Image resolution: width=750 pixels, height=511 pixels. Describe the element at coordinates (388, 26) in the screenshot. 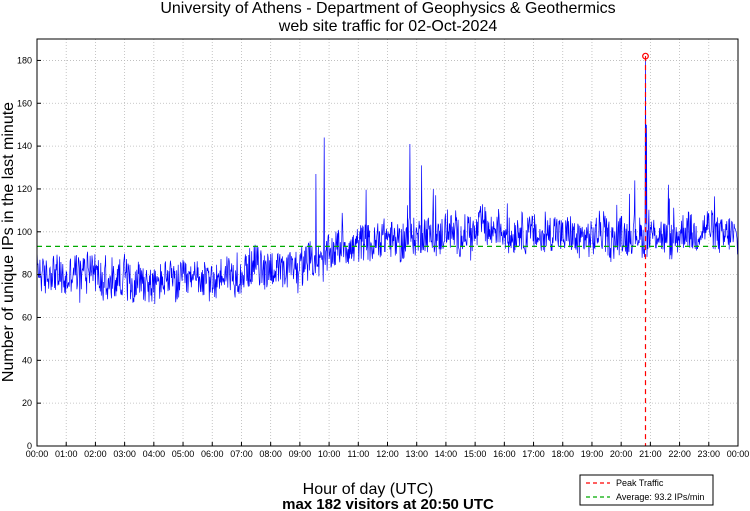

I see `chart-title-line-2: web site traffic for 02-Oct-2024` at that location.